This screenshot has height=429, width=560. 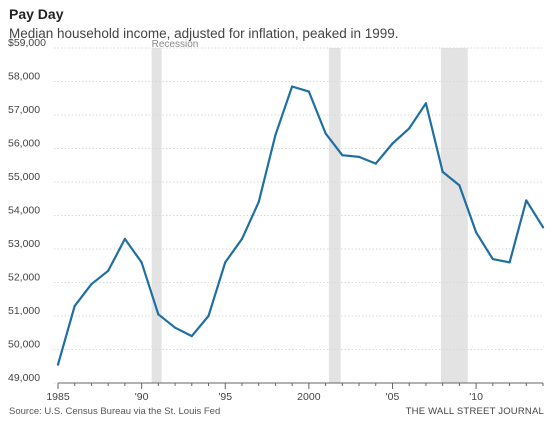 I want to click on data-point-2013, so click(x=526, y=200).